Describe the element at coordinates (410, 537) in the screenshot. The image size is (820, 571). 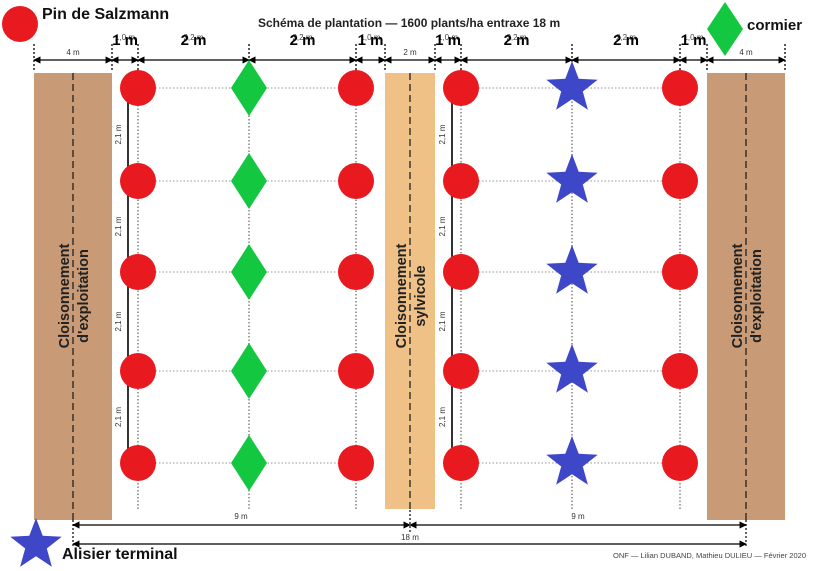
I see `span-label: 18 m` at that location.